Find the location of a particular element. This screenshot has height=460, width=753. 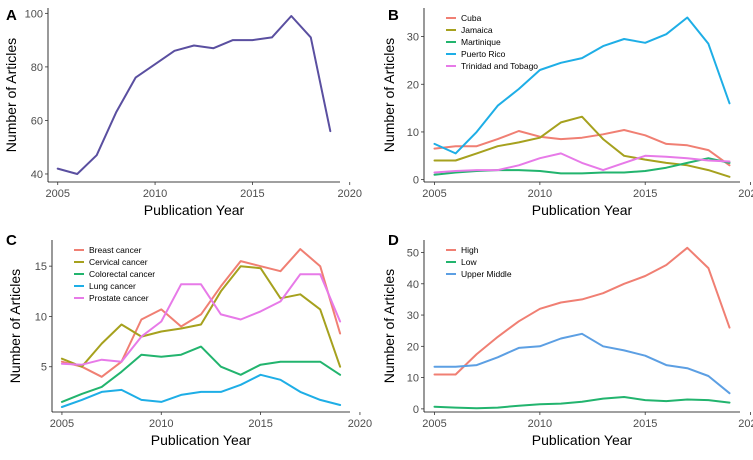

panel-letter: B is located at coordinates (393, 15).